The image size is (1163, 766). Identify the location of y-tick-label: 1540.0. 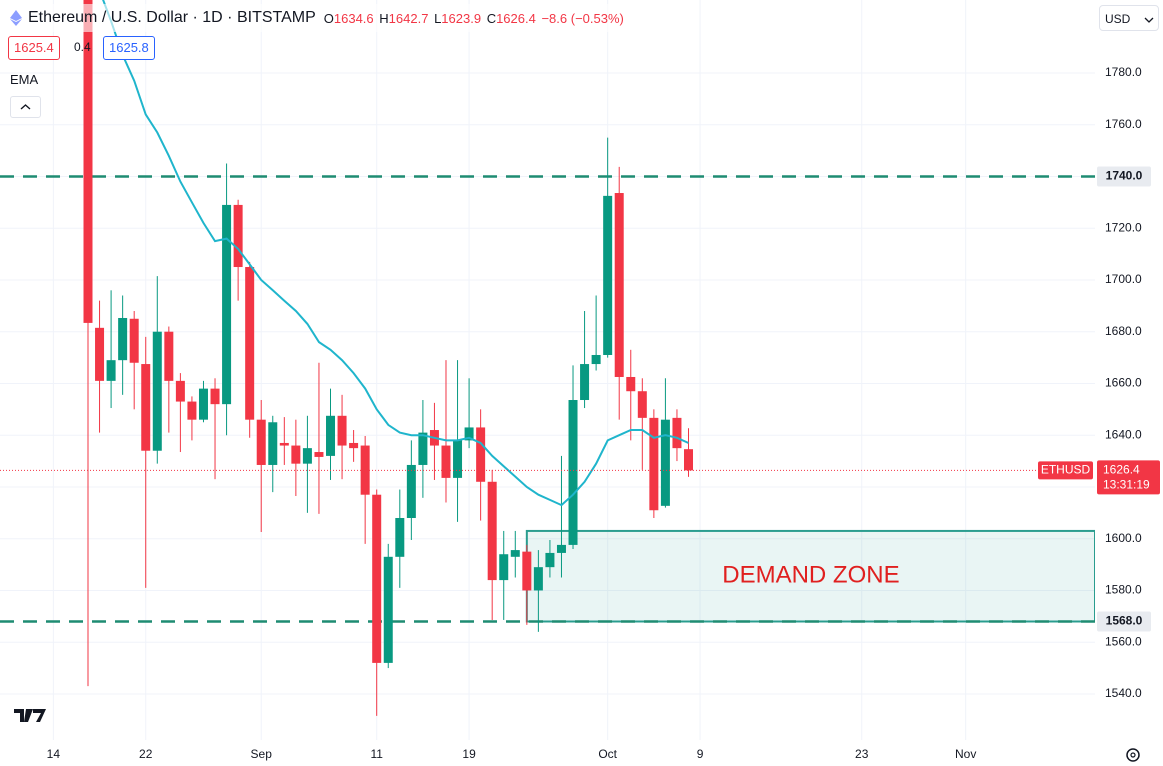
(1123, 693).